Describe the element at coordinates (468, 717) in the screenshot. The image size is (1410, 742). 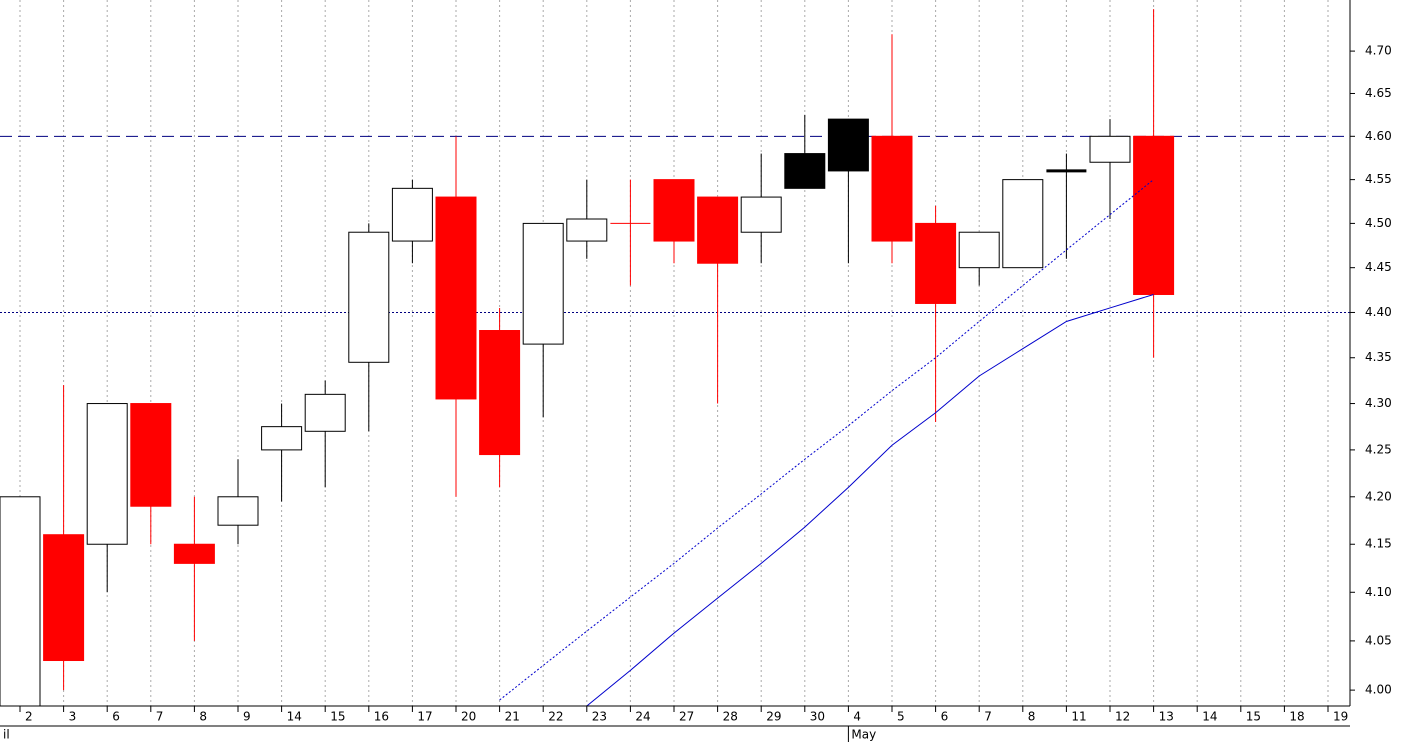
I see `x-tick-label: 20` at that location.